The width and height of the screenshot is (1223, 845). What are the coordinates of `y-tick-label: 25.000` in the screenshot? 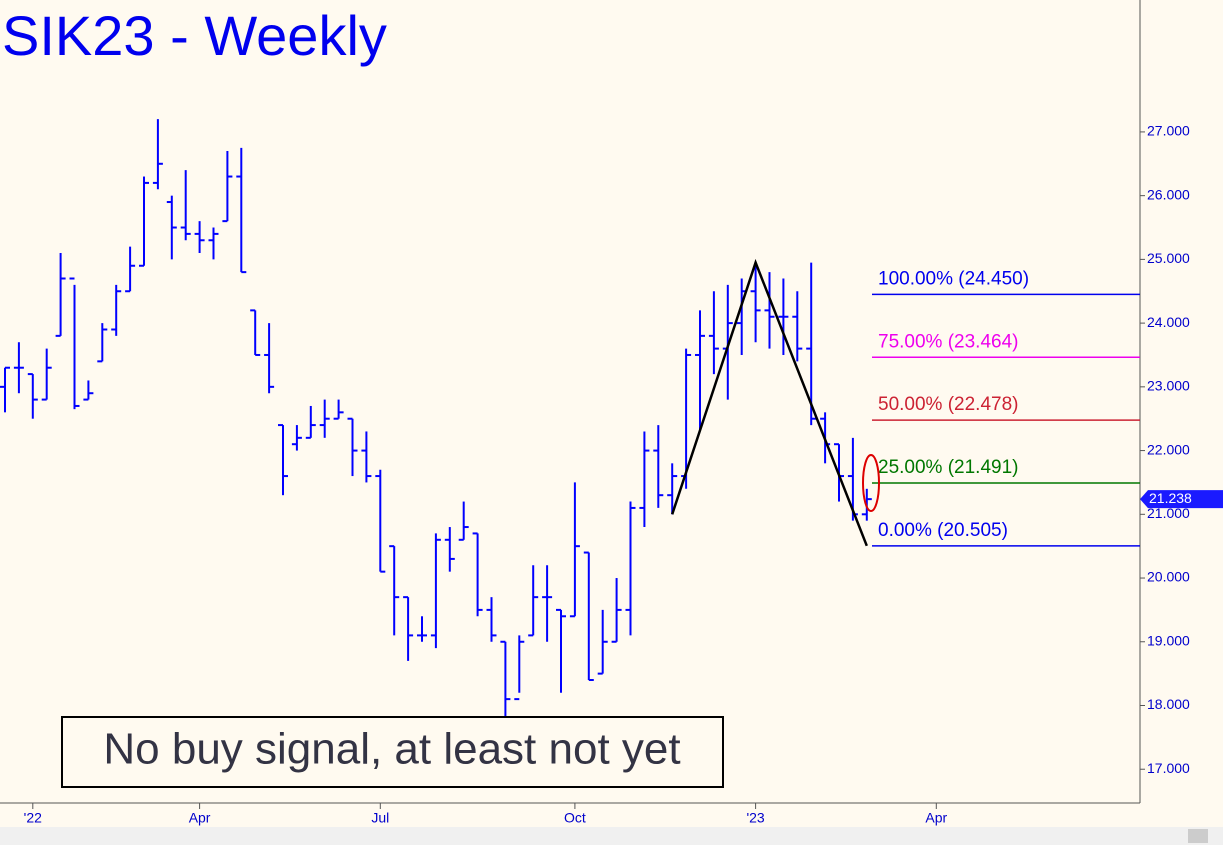 It's located at (1168, 258).